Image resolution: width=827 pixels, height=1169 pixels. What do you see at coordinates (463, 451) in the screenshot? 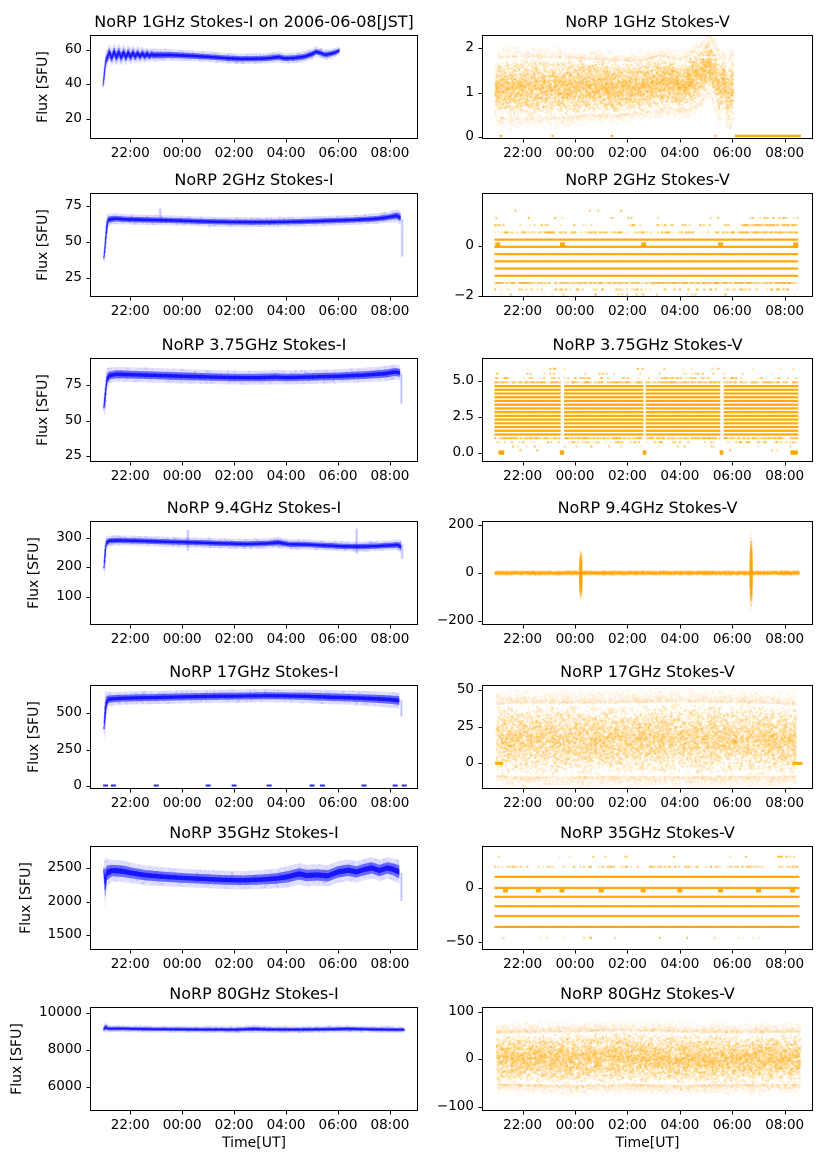
I see `y-tick-label: 0.0` at bounding box center [463, 451].